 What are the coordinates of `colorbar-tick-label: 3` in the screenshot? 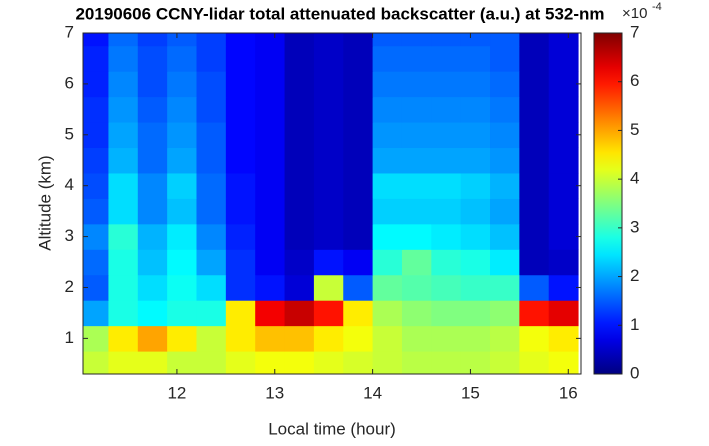 It's located at (634, 226).